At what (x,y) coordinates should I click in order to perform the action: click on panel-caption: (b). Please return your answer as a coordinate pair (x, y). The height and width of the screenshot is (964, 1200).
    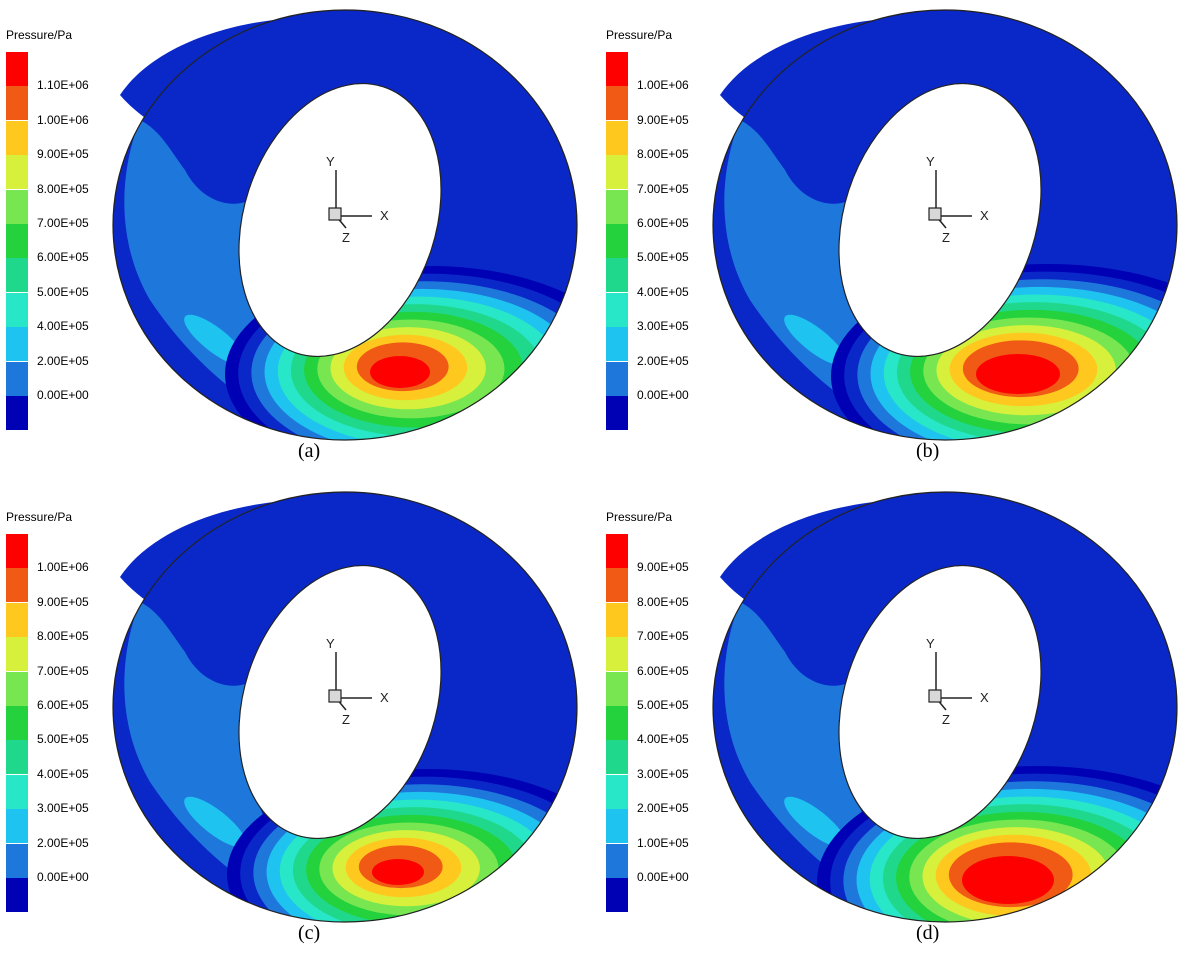
    Looking at the image, I should click on (928, 451).